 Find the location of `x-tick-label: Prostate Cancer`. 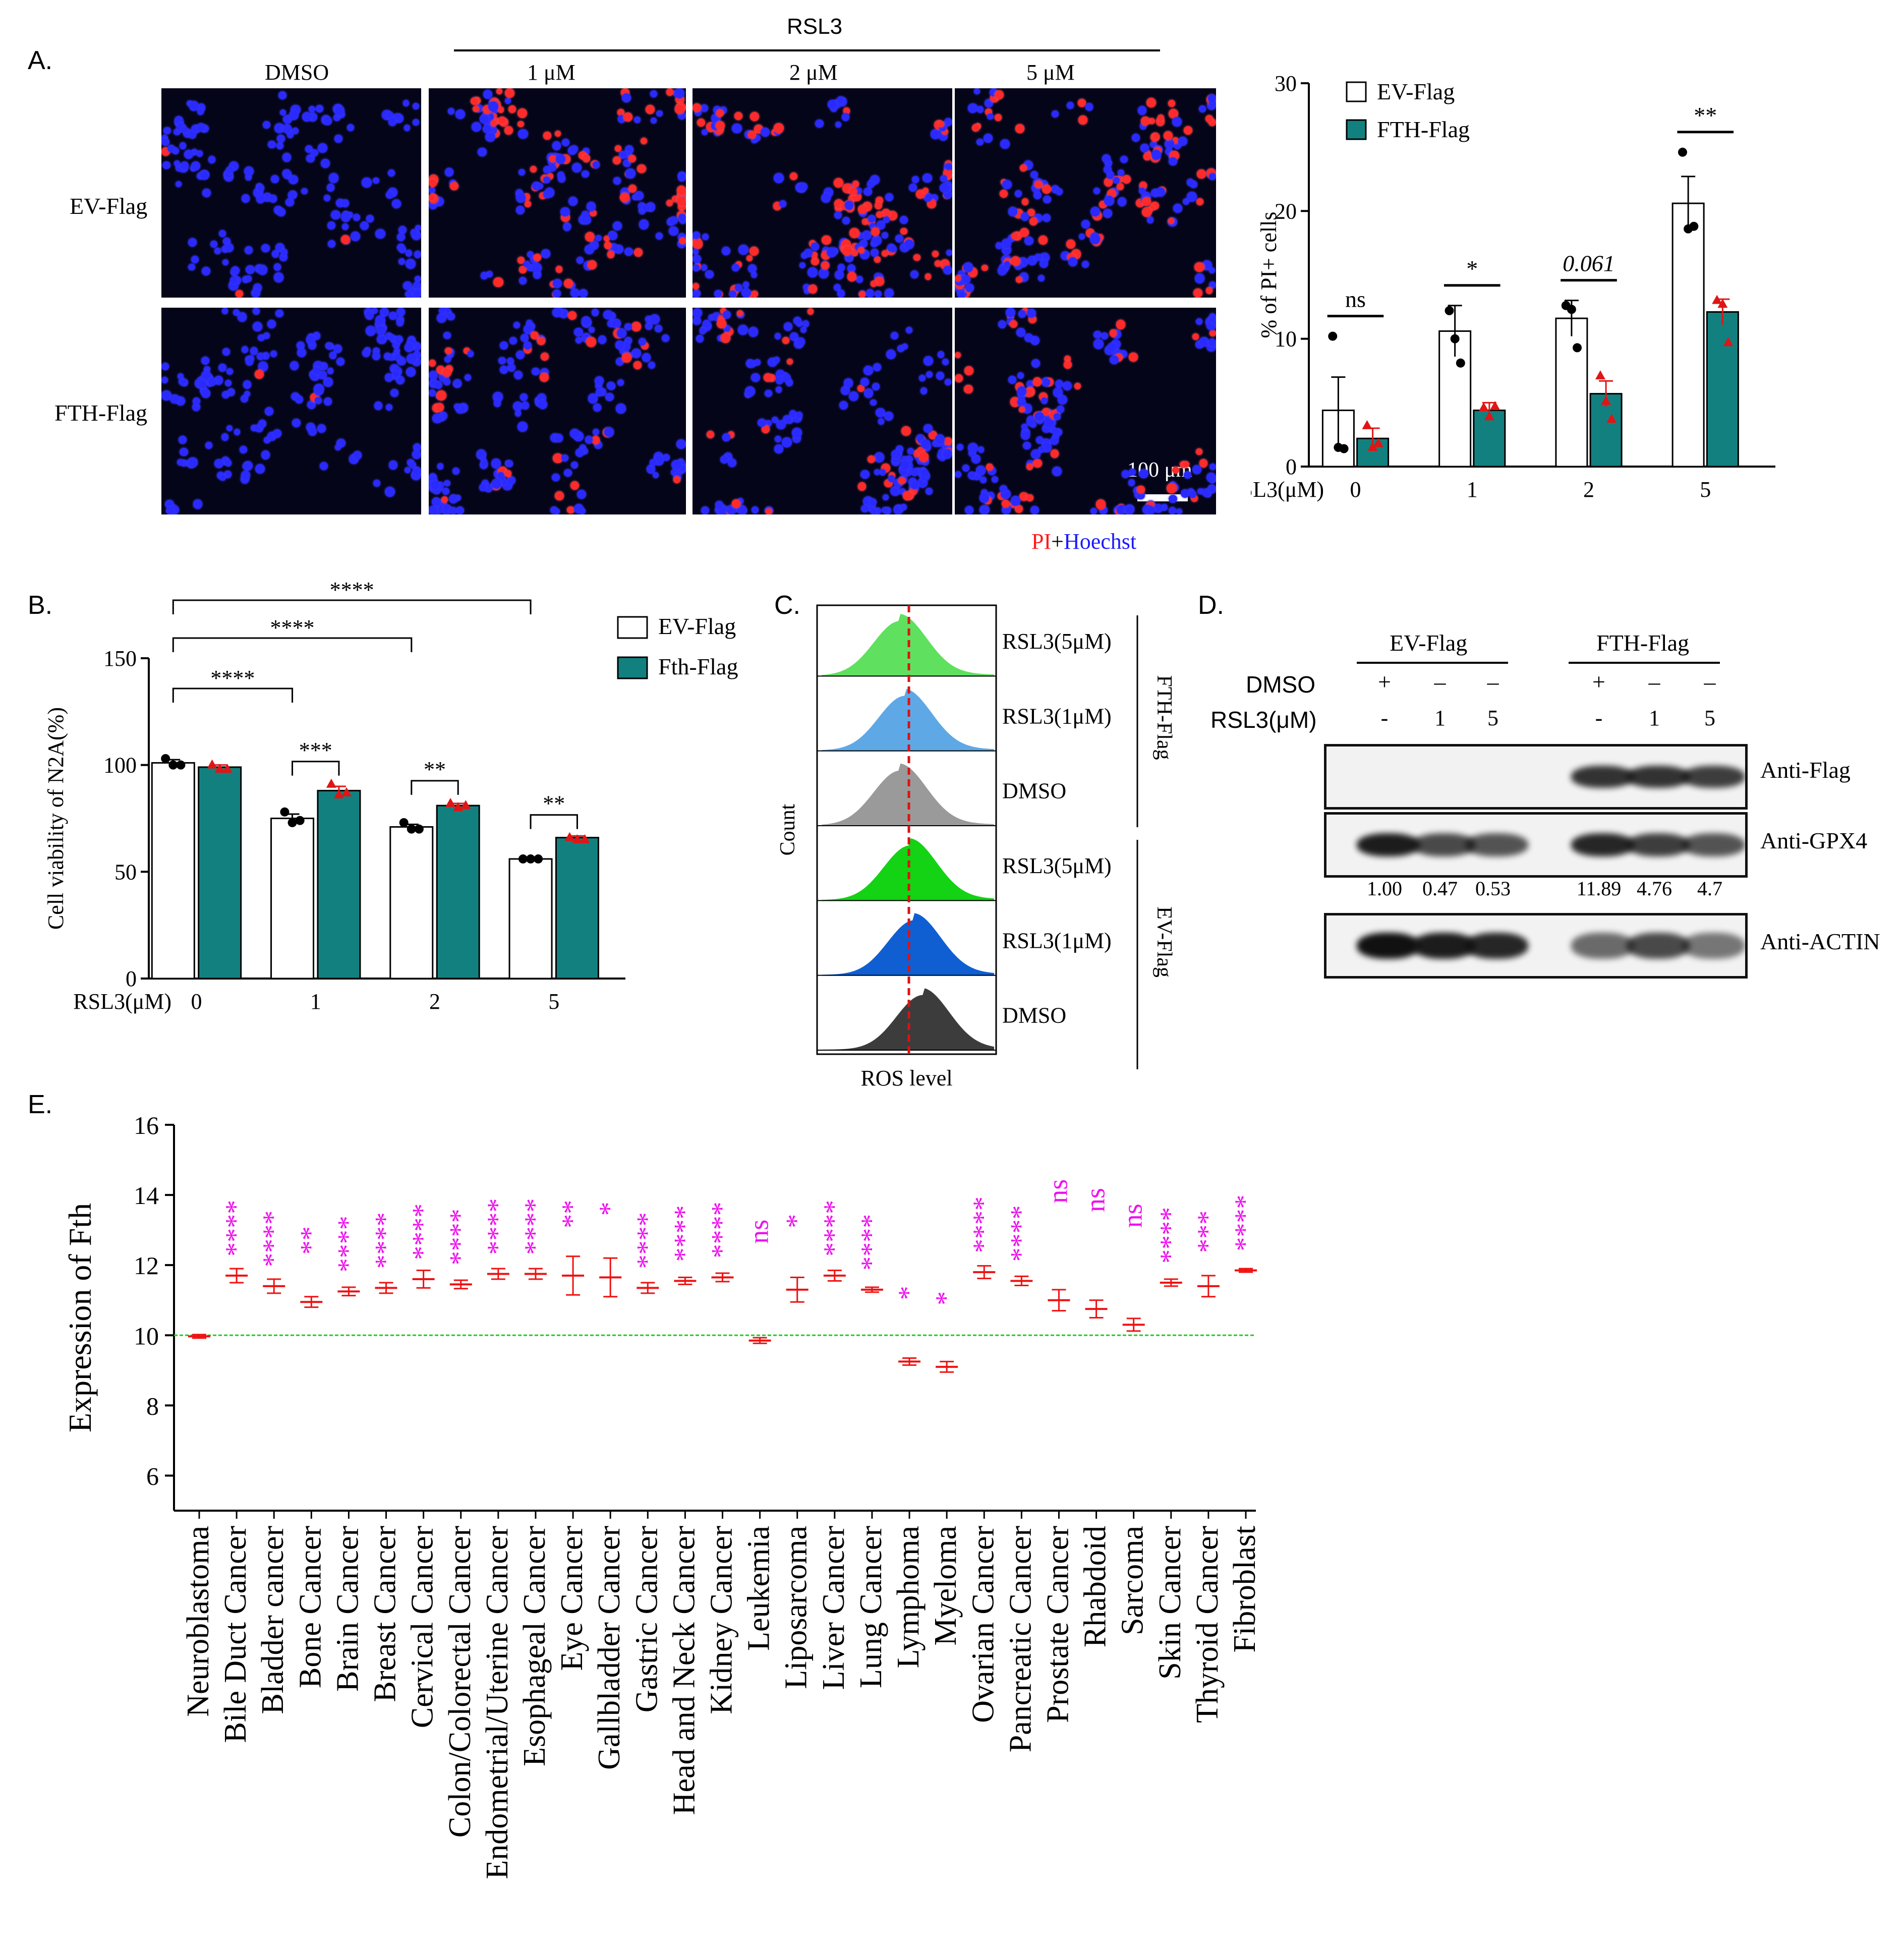

x-tick-label: Prostate Cancer is located at coordinates (1058, 1624).